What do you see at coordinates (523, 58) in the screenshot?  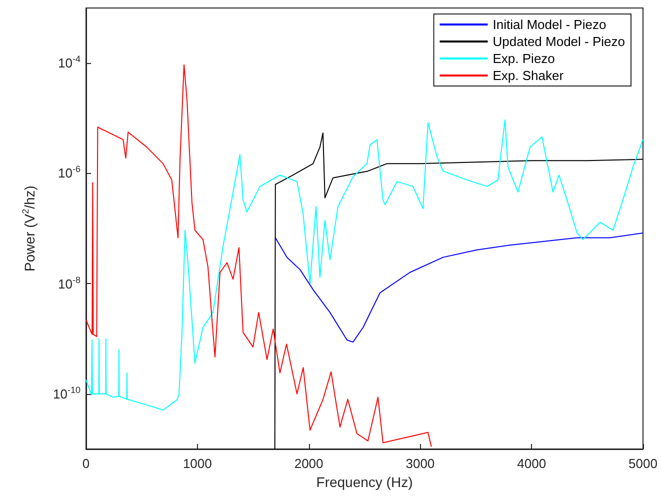 I see `legend-label: Exp. Piezo` at bounding box center [523, 58].